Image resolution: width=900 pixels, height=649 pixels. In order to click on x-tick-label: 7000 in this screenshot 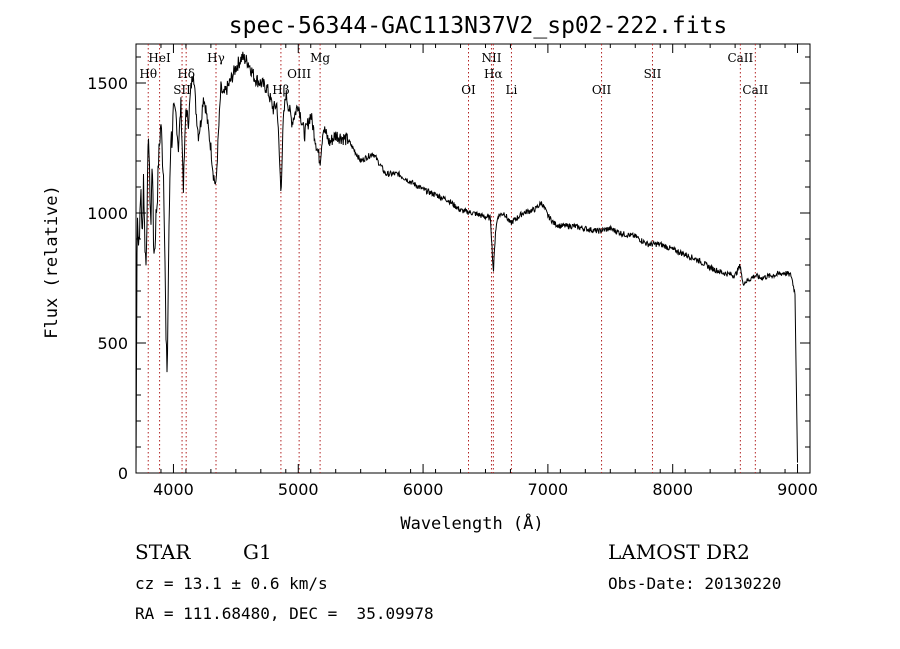, I will do `click(548, 489)`.